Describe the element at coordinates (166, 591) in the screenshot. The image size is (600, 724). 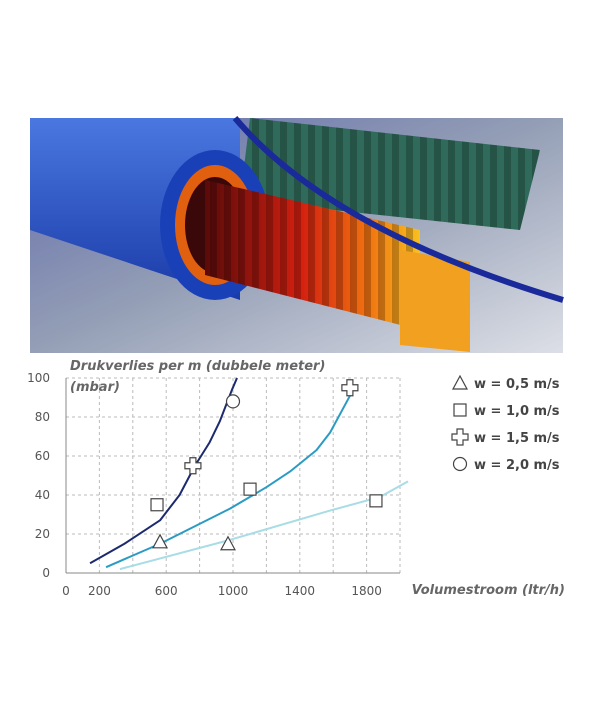
I see `x-tick-label: 600` at that location.